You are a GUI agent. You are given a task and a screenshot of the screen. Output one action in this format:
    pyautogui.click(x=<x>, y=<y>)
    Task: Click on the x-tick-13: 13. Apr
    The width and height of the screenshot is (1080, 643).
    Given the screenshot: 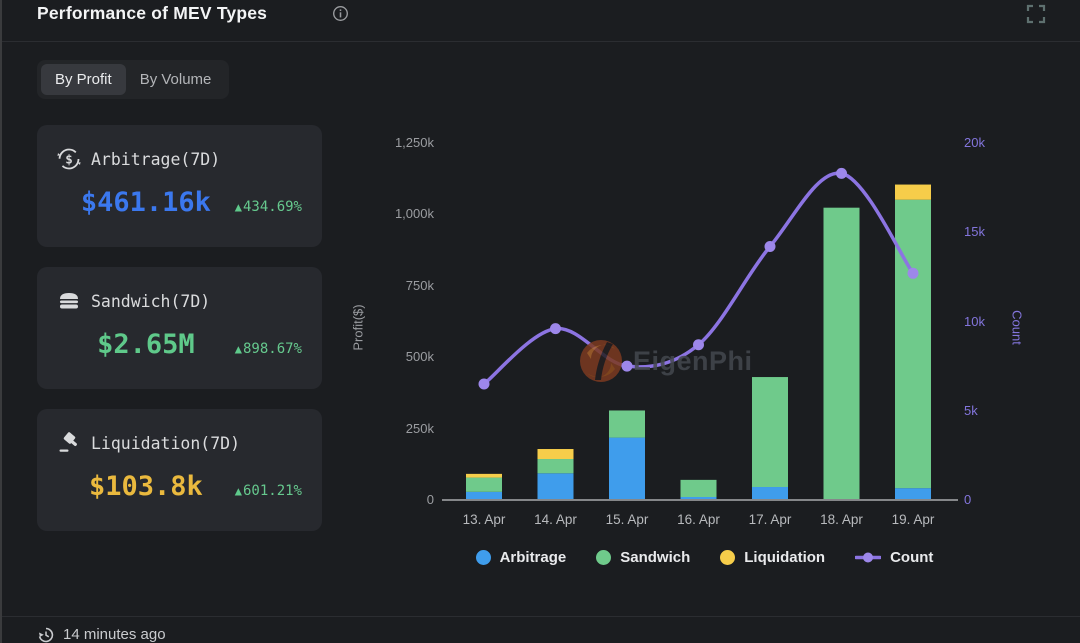 What is the action you would take?
    pyautogui.click(x=484, y=519)
    